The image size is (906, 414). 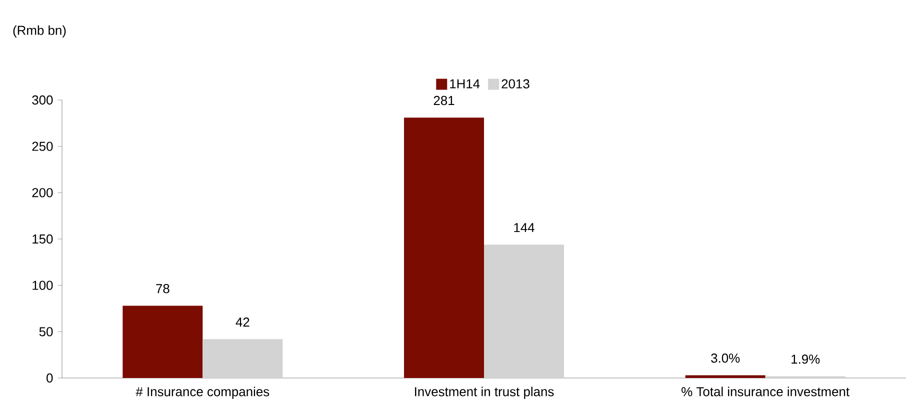 What do you see at coordinates (465, 83) in the screenshot?
I see `legend-label: 1H14` at bounding box center [465, 83].